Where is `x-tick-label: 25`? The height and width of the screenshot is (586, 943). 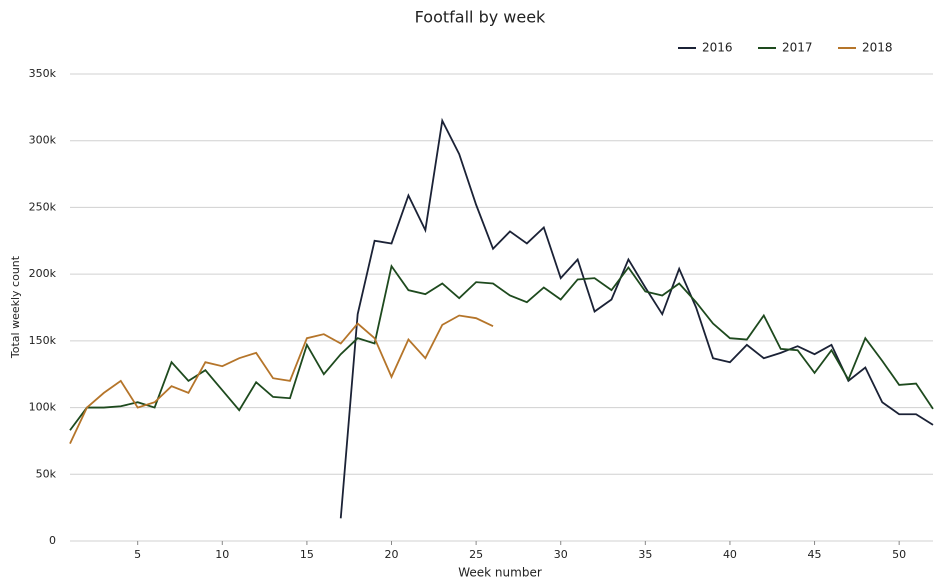 x-tick-label: 25 is located at coordinates (476, 554).